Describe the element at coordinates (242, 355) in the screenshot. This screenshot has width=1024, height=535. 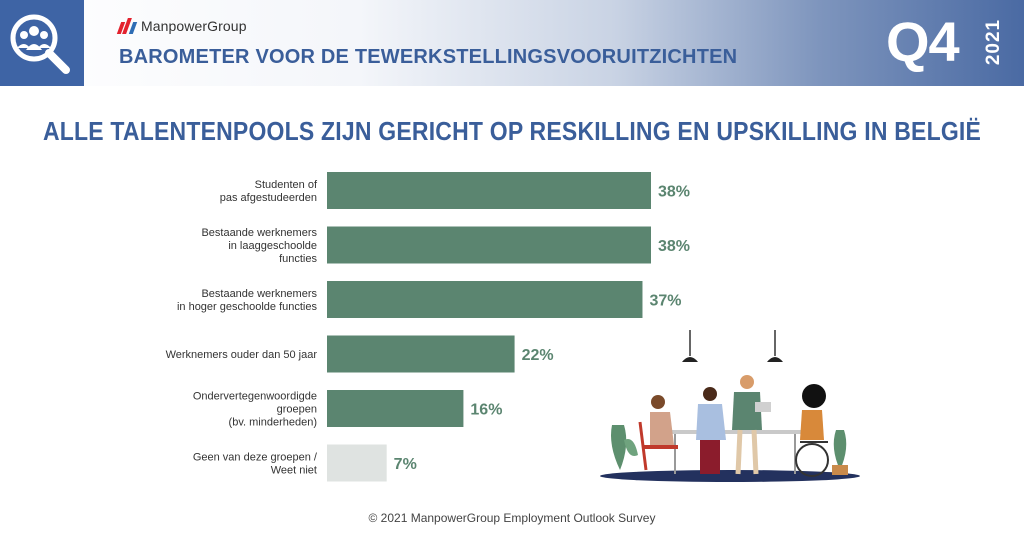
I see `category-label-3: Werknemers ouder dan 50 jaar` at that location.